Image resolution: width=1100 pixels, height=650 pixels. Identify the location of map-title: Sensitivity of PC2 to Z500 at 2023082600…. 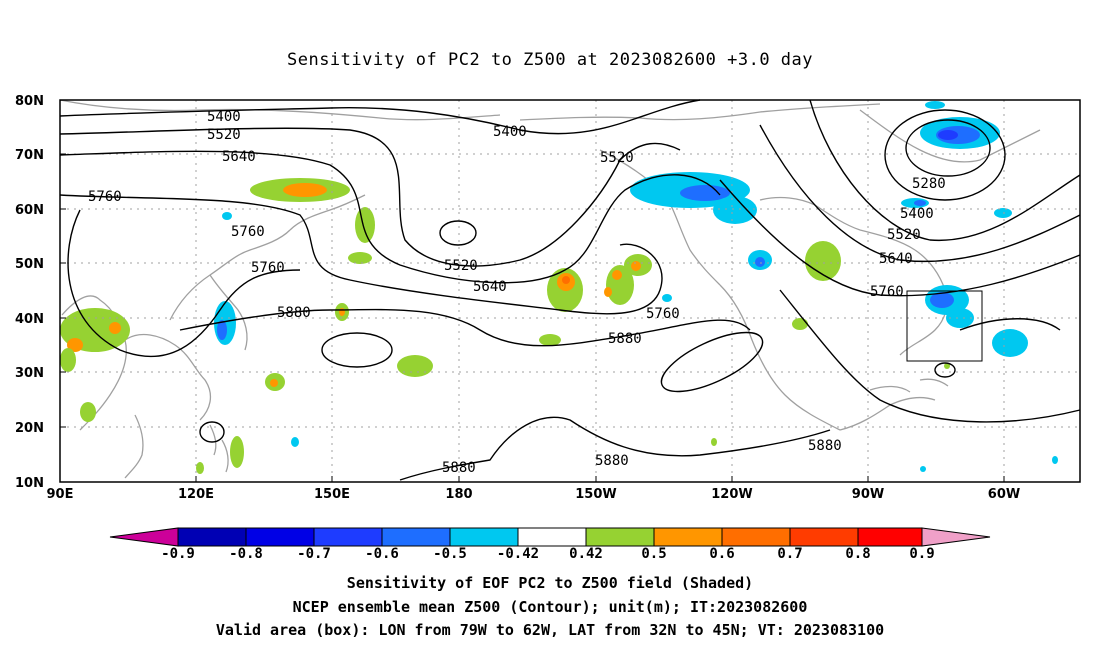
(549, 60).